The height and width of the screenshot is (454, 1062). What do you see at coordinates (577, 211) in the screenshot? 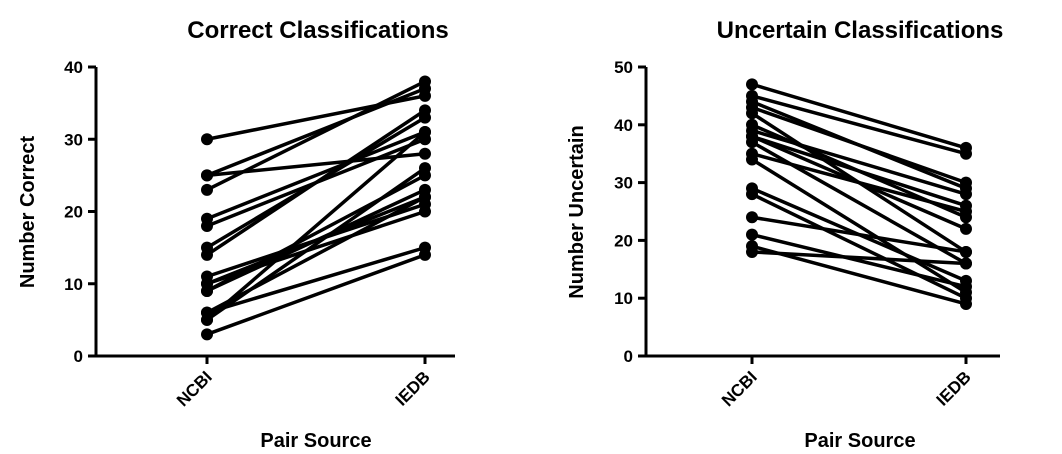
I see `y-axis-label: Number Uncertain` at bounding box center [577, 211].